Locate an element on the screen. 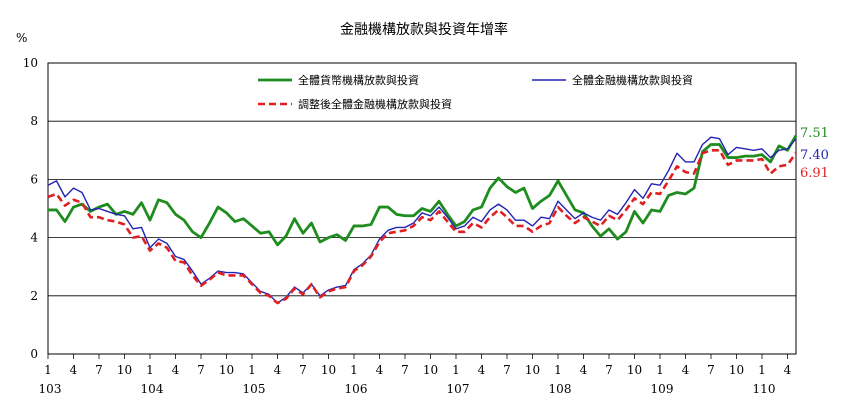 The height and width of the screenshot is (416, 846). y-tick-label: 4 is located at coordinates (34, 238).